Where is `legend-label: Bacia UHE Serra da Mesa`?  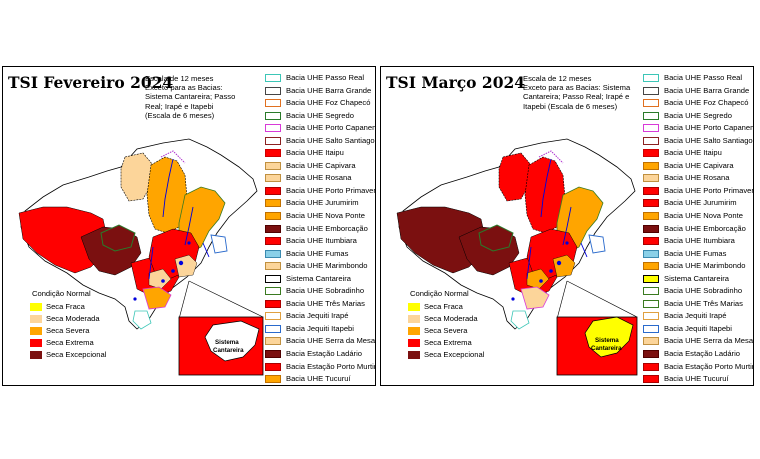 legend-label: Bacia UHE Serra da Mesa is located at coordinates (709, 341).